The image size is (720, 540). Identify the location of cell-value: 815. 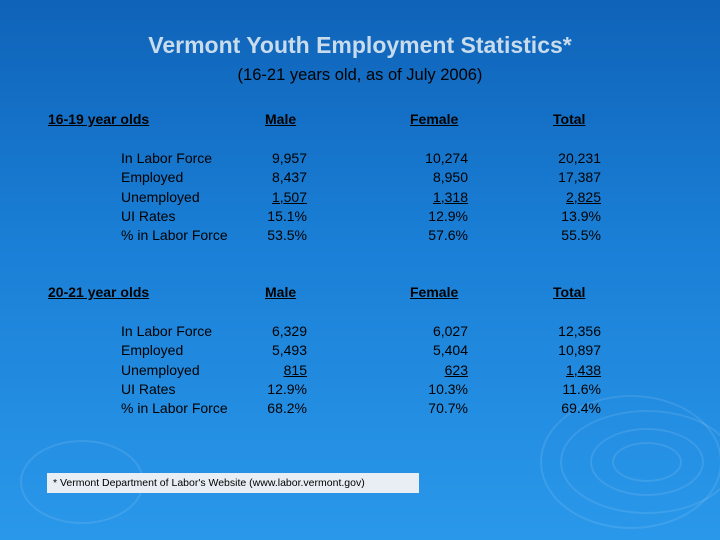
(295, 369).